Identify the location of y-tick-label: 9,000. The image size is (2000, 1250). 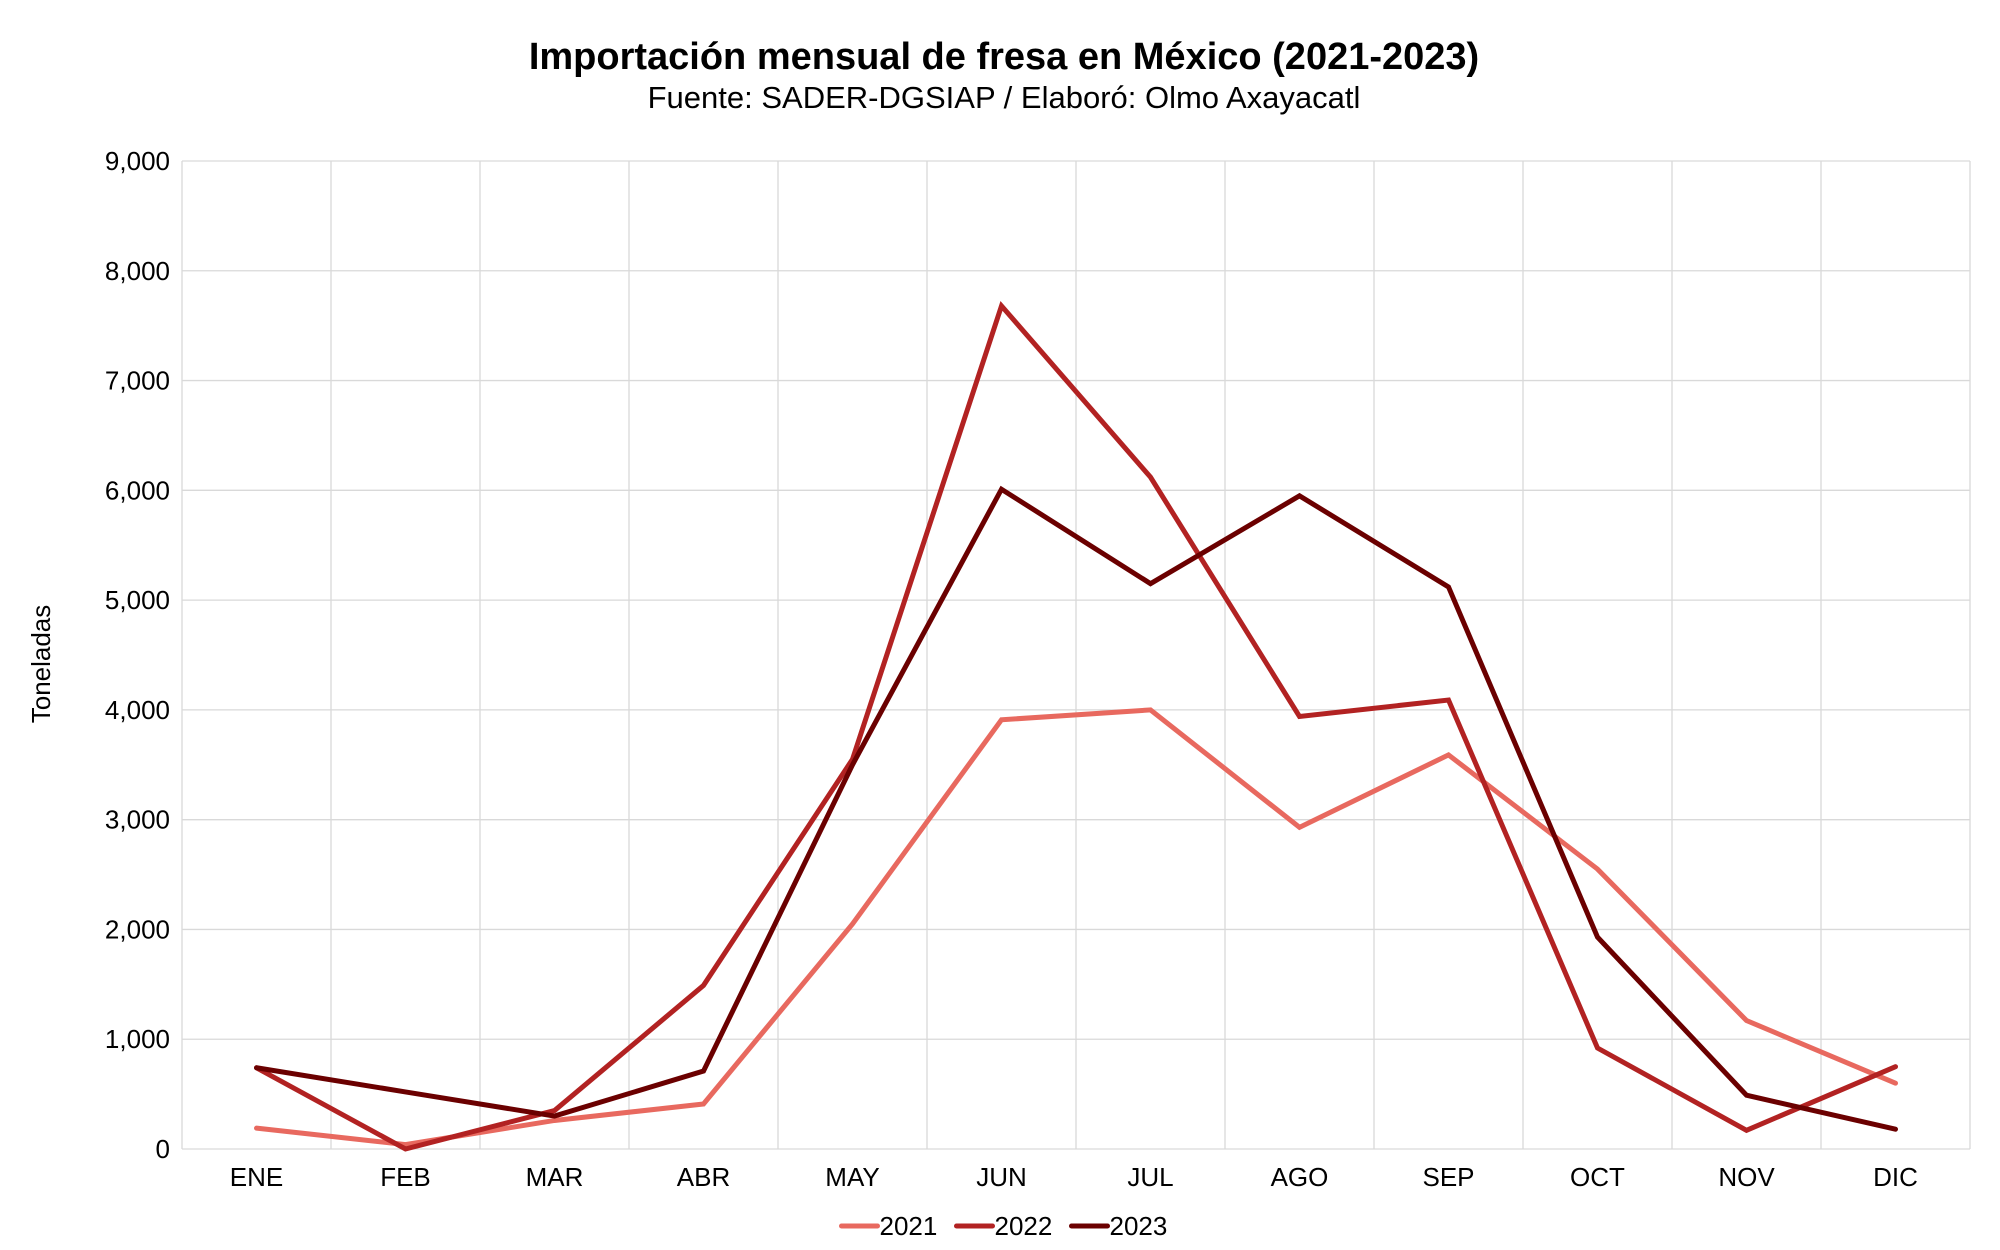
(137, 161).